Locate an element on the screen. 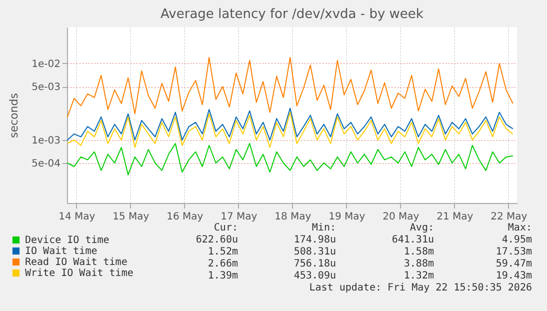  text: 1.39m is located at coordinates (223, 276).